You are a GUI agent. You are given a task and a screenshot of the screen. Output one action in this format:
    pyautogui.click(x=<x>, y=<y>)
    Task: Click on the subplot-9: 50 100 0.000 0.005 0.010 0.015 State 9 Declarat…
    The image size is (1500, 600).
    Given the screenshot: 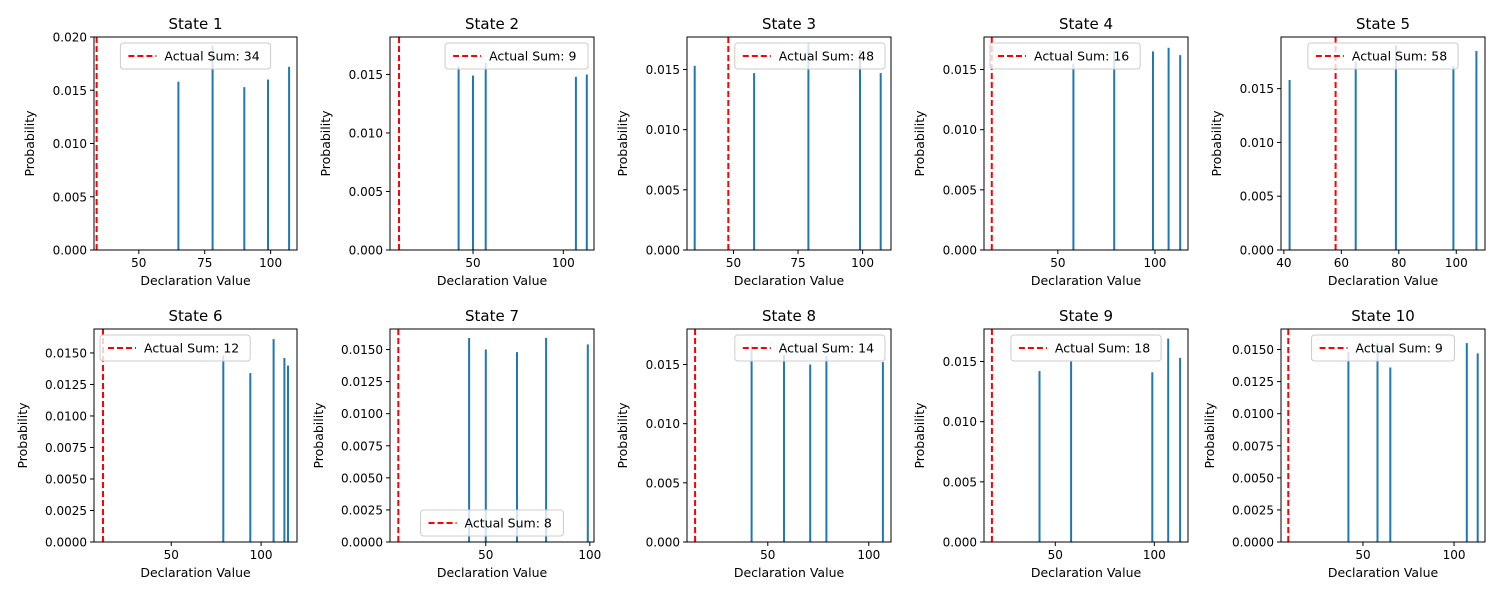 What is the action you would take?
    pyautogui.click(x=1050, y=443)
    